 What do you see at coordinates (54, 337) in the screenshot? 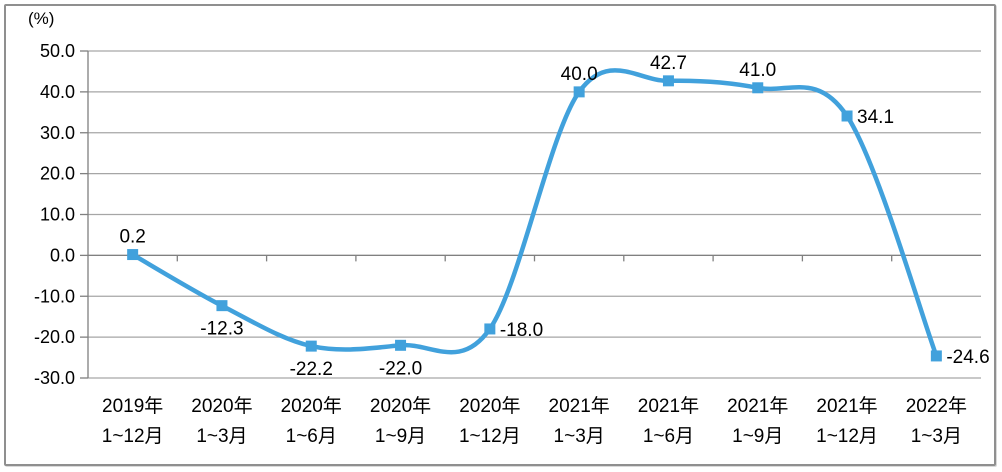
I see `y-tick-label: -20.0` at bounding box center [54, 337].